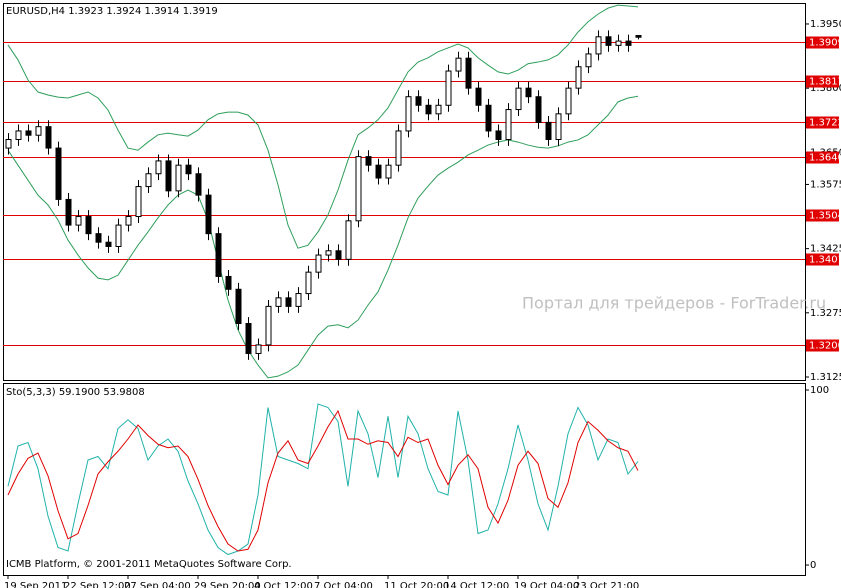 The image size is (841, 588). What do you see at coordinates (416, 584) in the screenshot?
I see `x-tick-label: 11 Oct 20:00` at bounding box center [416, 584].